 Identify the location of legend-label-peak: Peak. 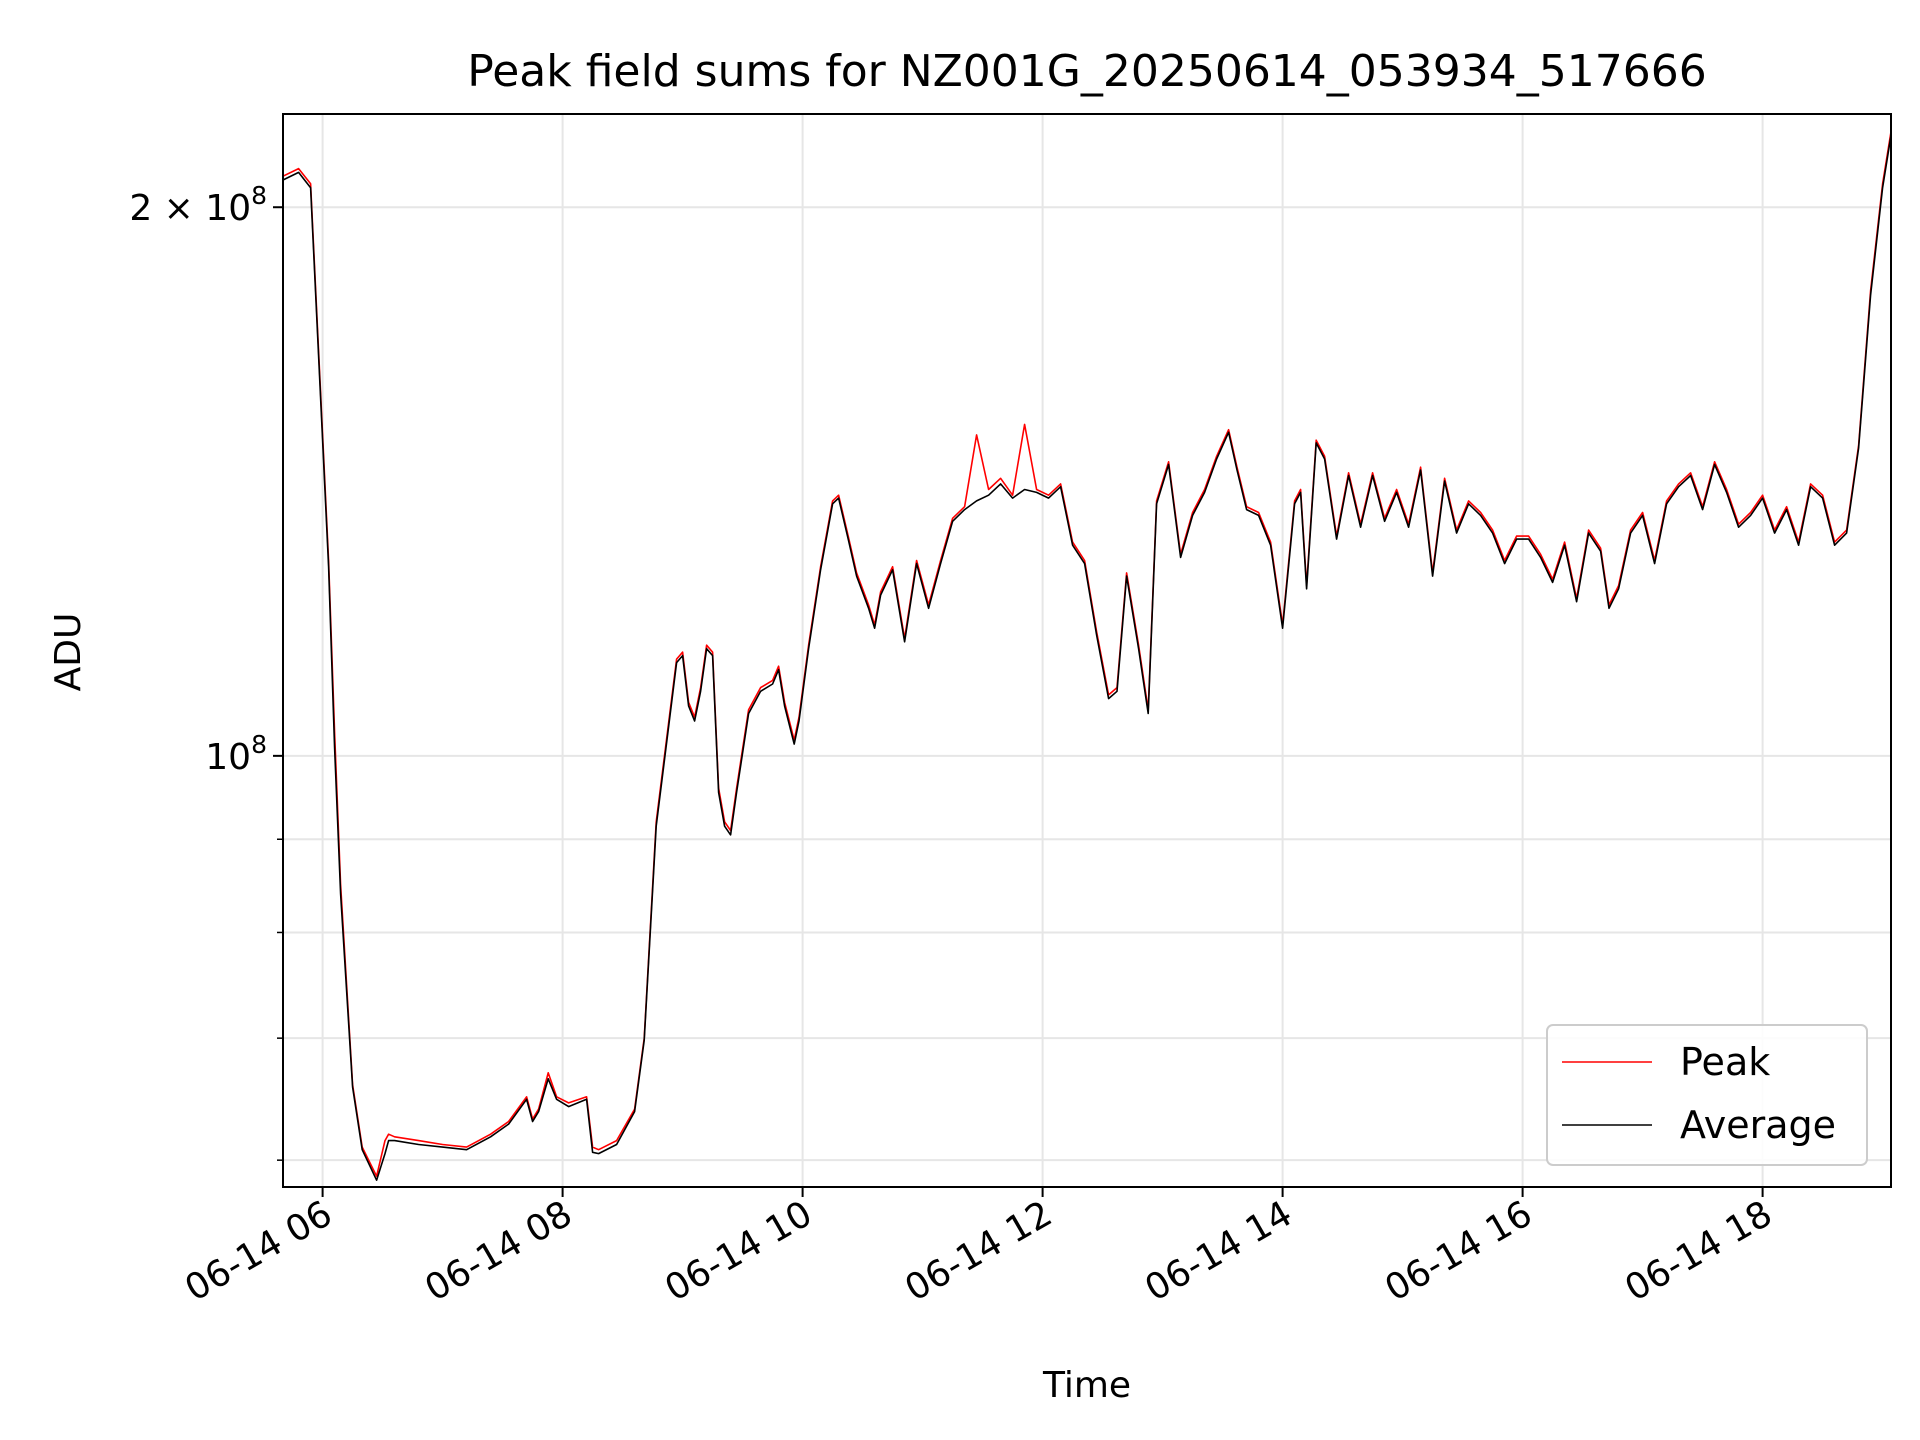
(1725, 1062).